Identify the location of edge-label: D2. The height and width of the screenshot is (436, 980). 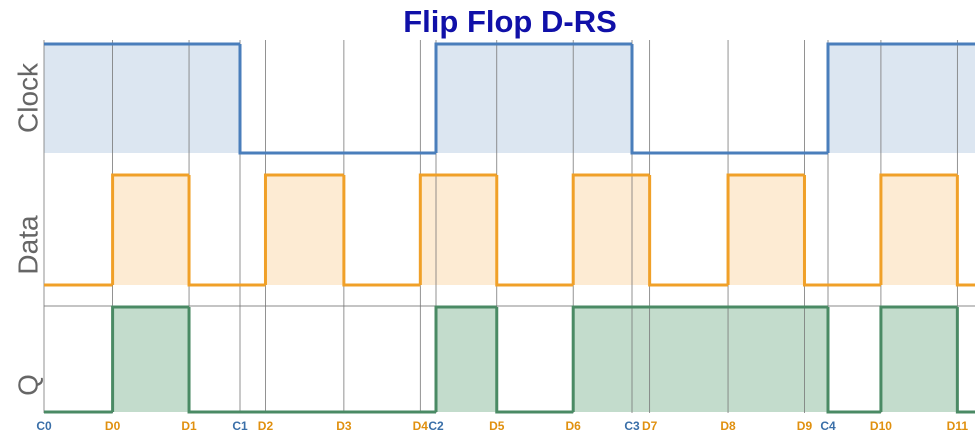
(266, 426).